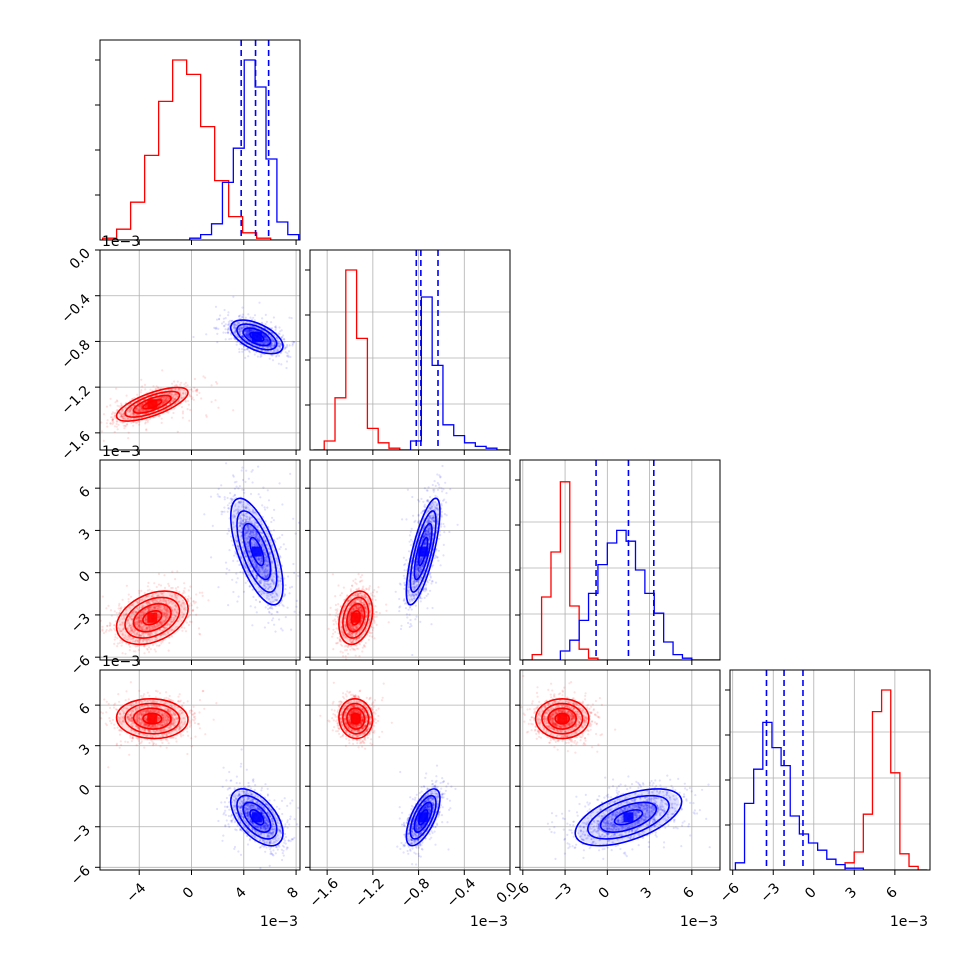  What do you see at coordinates (293, 893) in the screenshot?
I see `x-tick-label: 8` at bounding box center [293, 893].